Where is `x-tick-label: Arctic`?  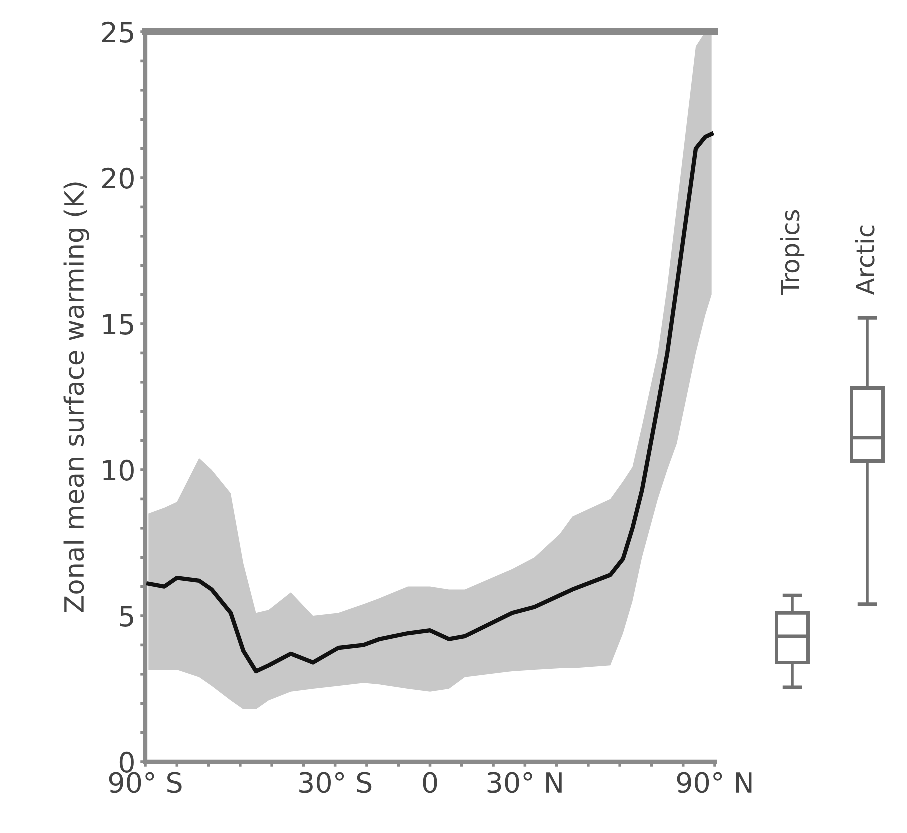
x-tick-label: Arctic is located at coordinates (865, 261).